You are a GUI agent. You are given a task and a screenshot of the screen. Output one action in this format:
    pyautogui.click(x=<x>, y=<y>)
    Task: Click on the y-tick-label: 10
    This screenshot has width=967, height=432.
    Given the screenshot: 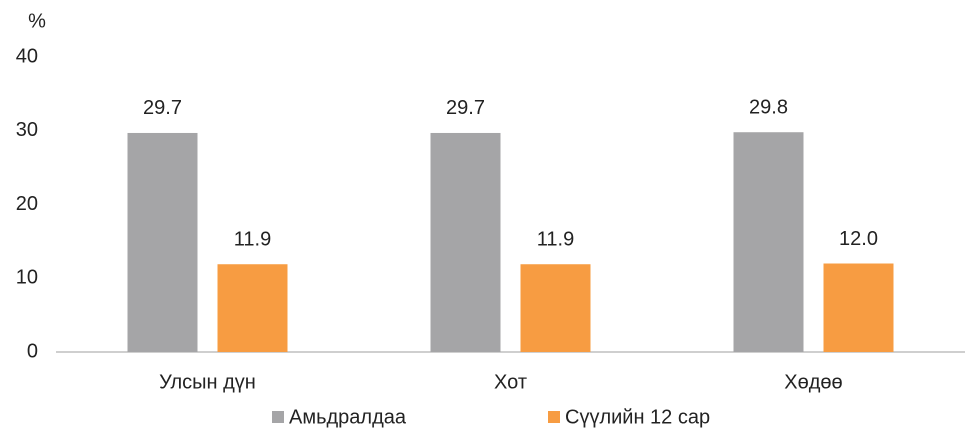 What is the action you would take?
    pyautogui.click(x=27, y=278)
    